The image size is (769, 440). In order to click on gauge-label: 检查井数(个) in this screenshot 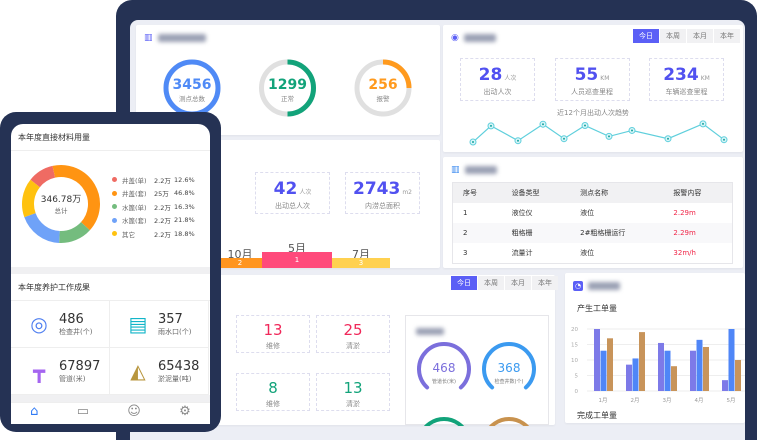, I will do `click(509, 381)`.